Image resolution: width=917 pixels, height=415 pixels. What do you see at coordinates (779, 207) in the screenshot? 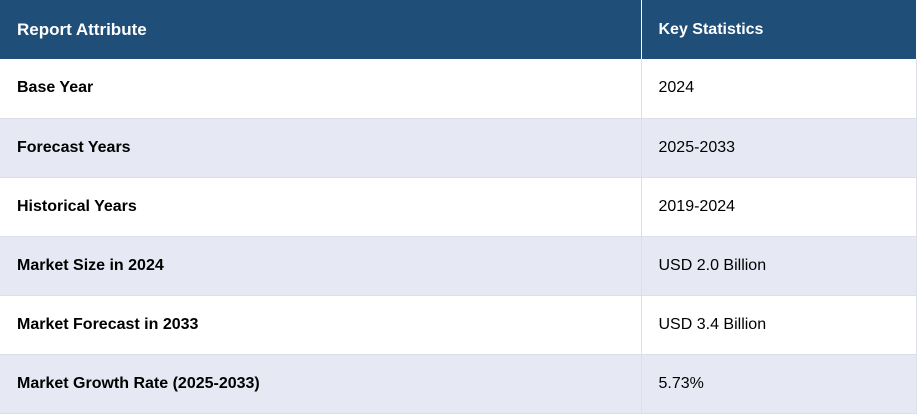
I see `row-value: 2019-2024` at bounding box center [779, 207].